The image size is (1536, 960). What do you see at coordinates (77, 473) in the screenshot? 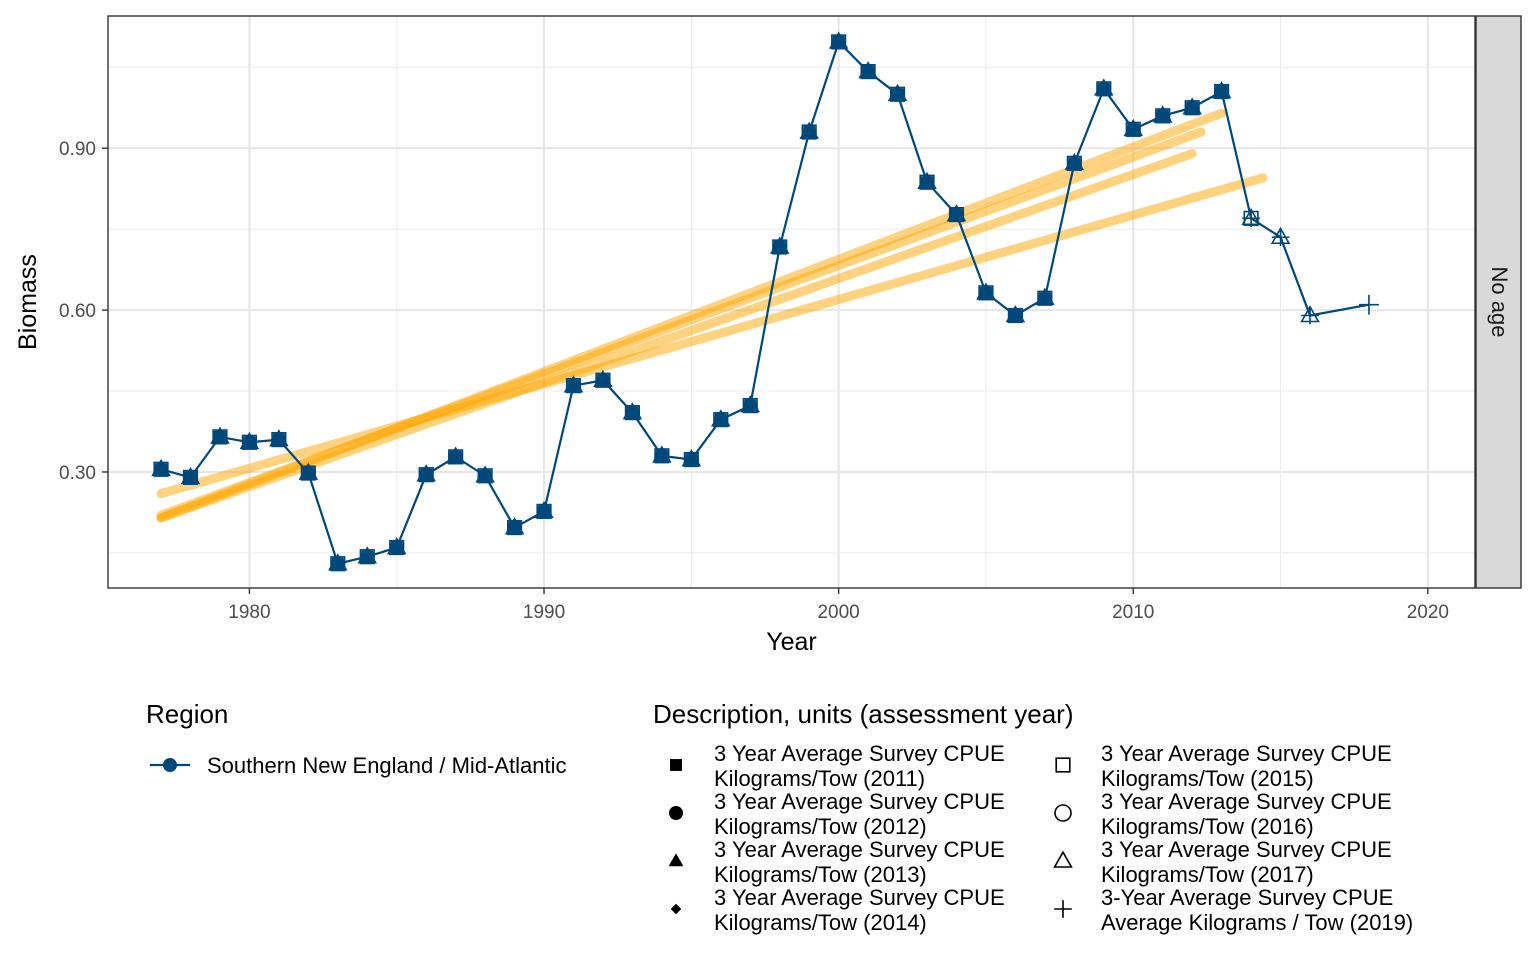
I see `y-tick-label: 0.30` at bounding box center [77, 473].